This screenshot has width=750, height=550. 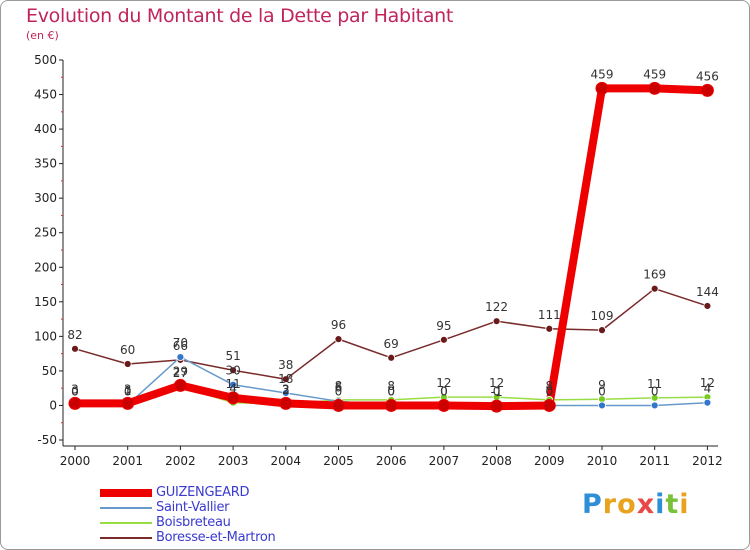 I want to click on series-0-label-11: 459, so click(x=654, y=74).